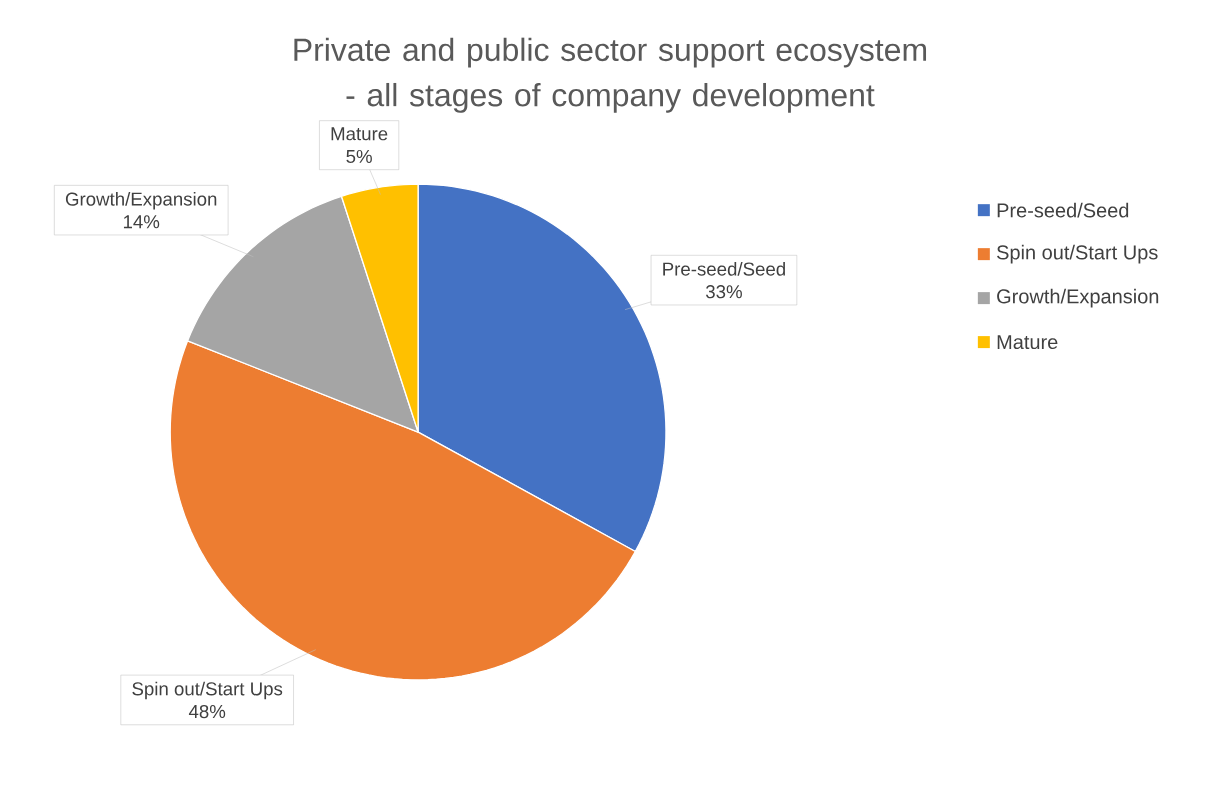 The image size is (1205, 790). What do you see at coordinates (723, 292) in the screenshot?
I see `data-label: 33%` at bounding box center [723, 292].